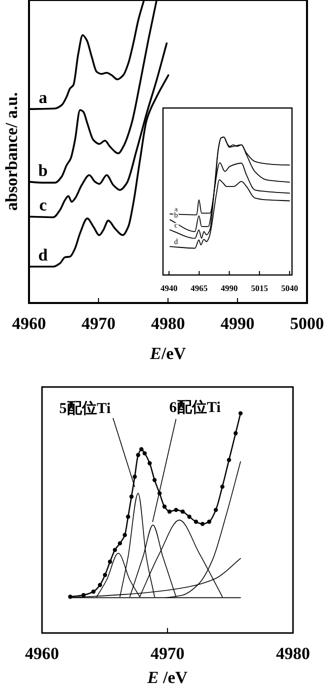 The image size is (325, 685). I want to click on x-tick-label: 5000, so click(307, 323).